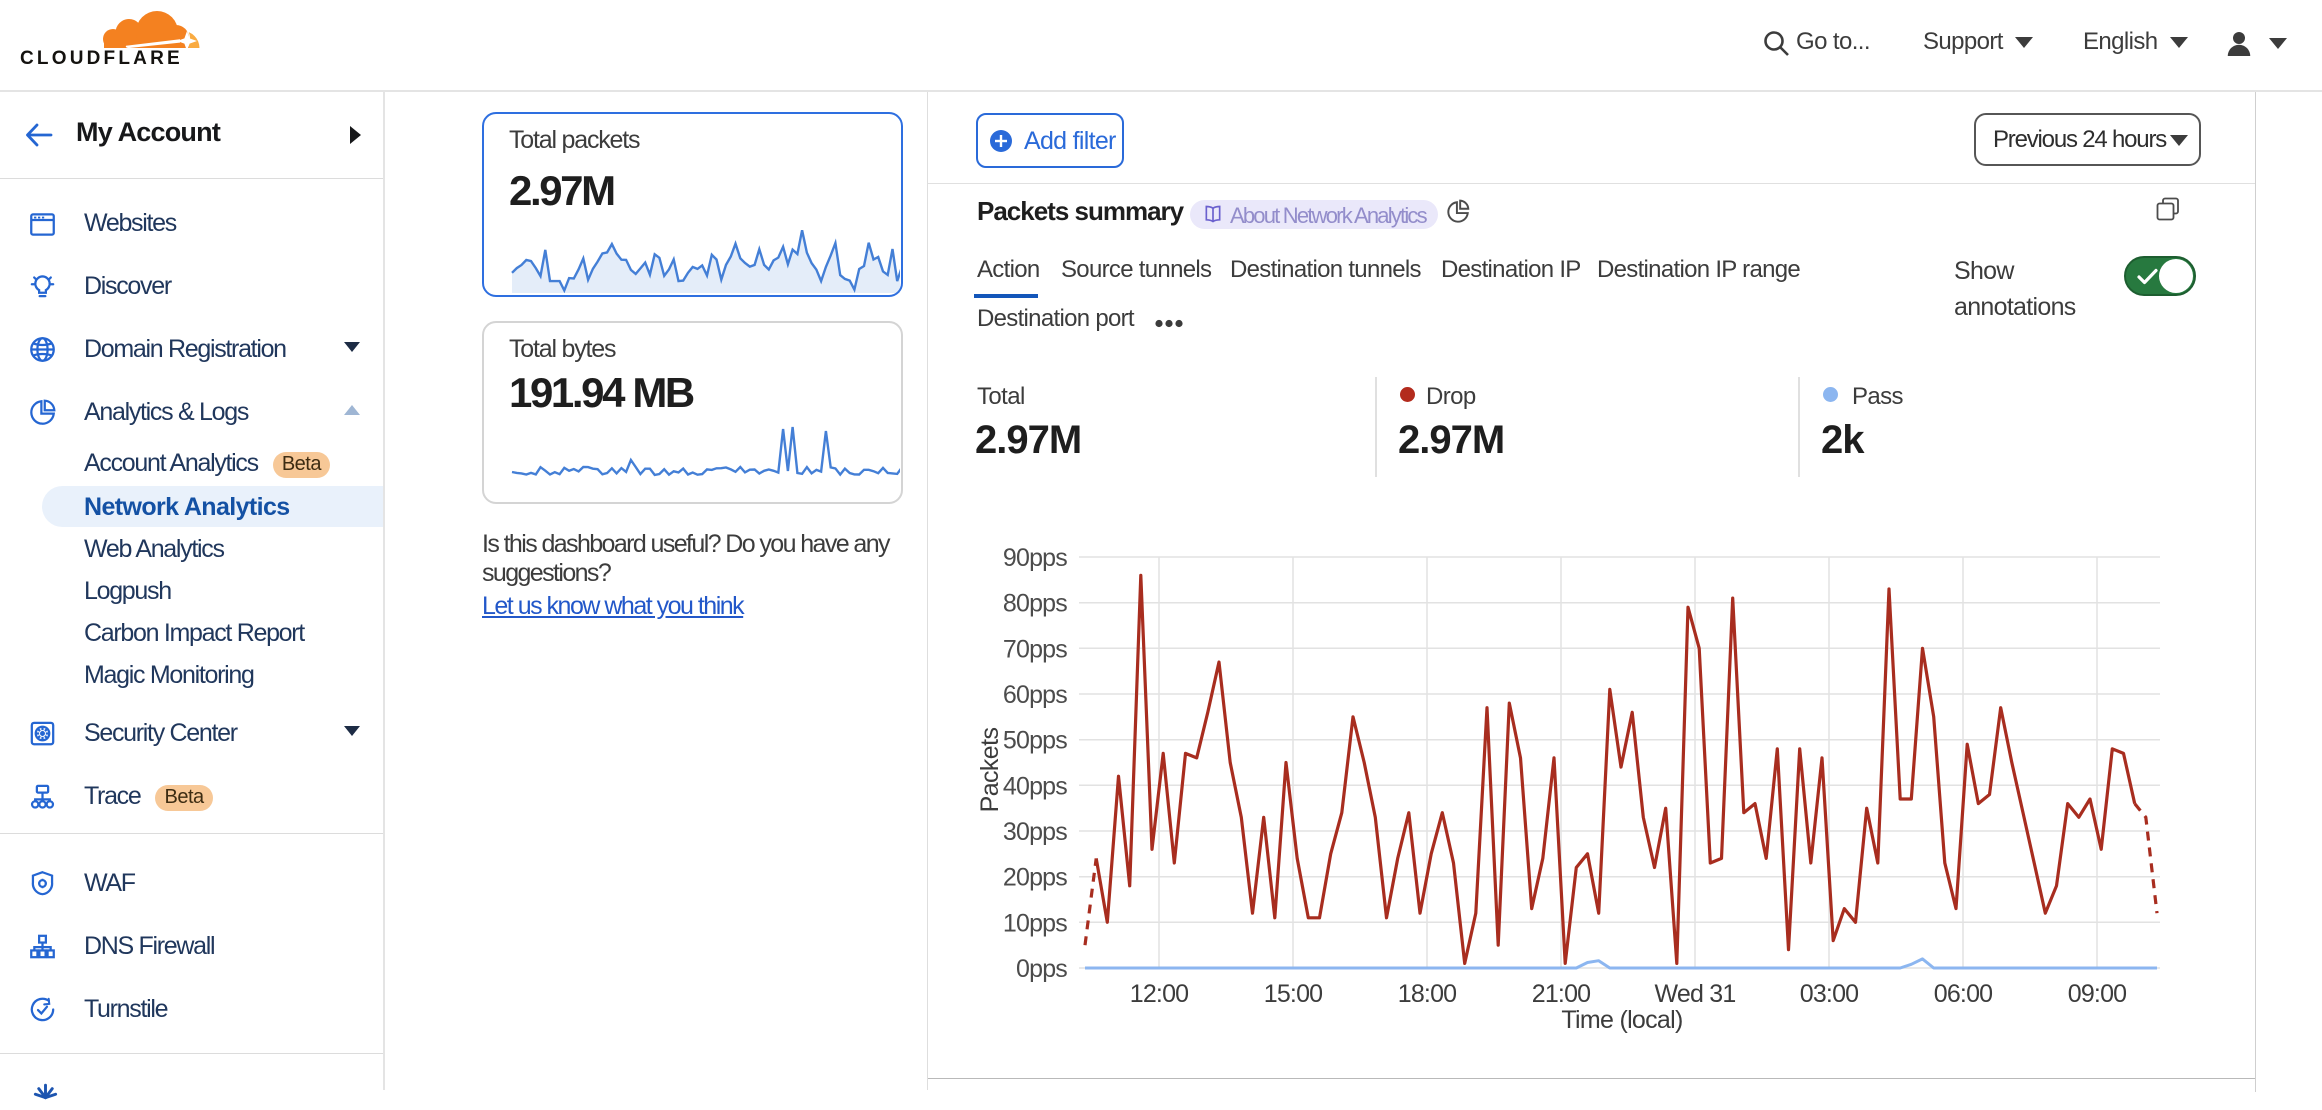 The height and width of the screenshot is (1110, 2322). I want to click on svg-text: Wed 31, so click(1695, 994).